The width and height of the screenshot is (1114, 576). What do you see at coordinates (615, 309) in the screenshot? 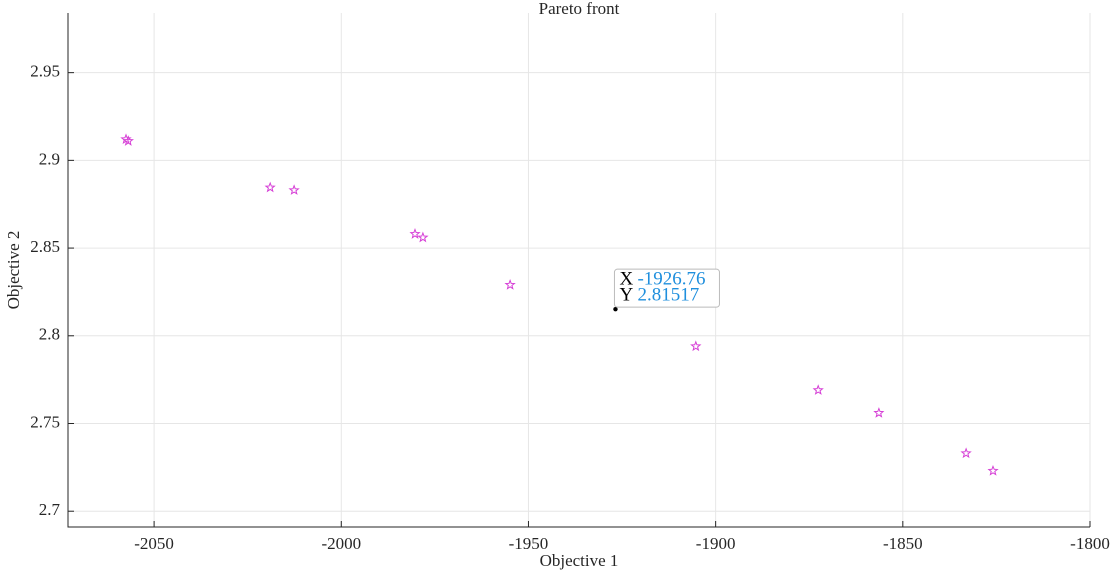
I see `datatip-marker` at bounding box center [615, 309].